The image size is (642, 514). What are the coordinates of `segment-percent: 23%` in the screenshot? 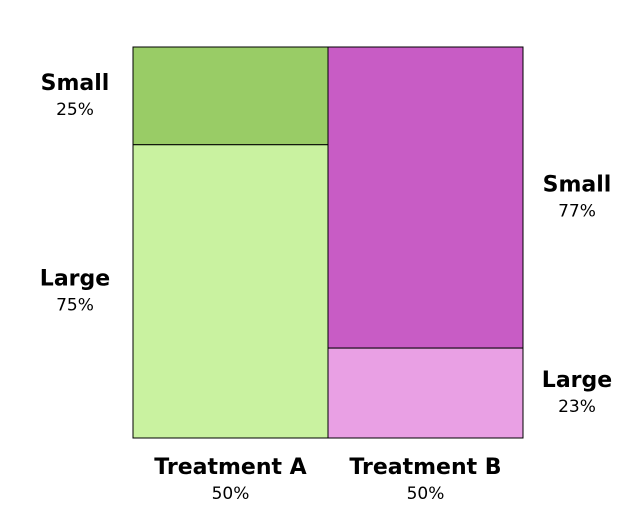 It's located at (577, 407).